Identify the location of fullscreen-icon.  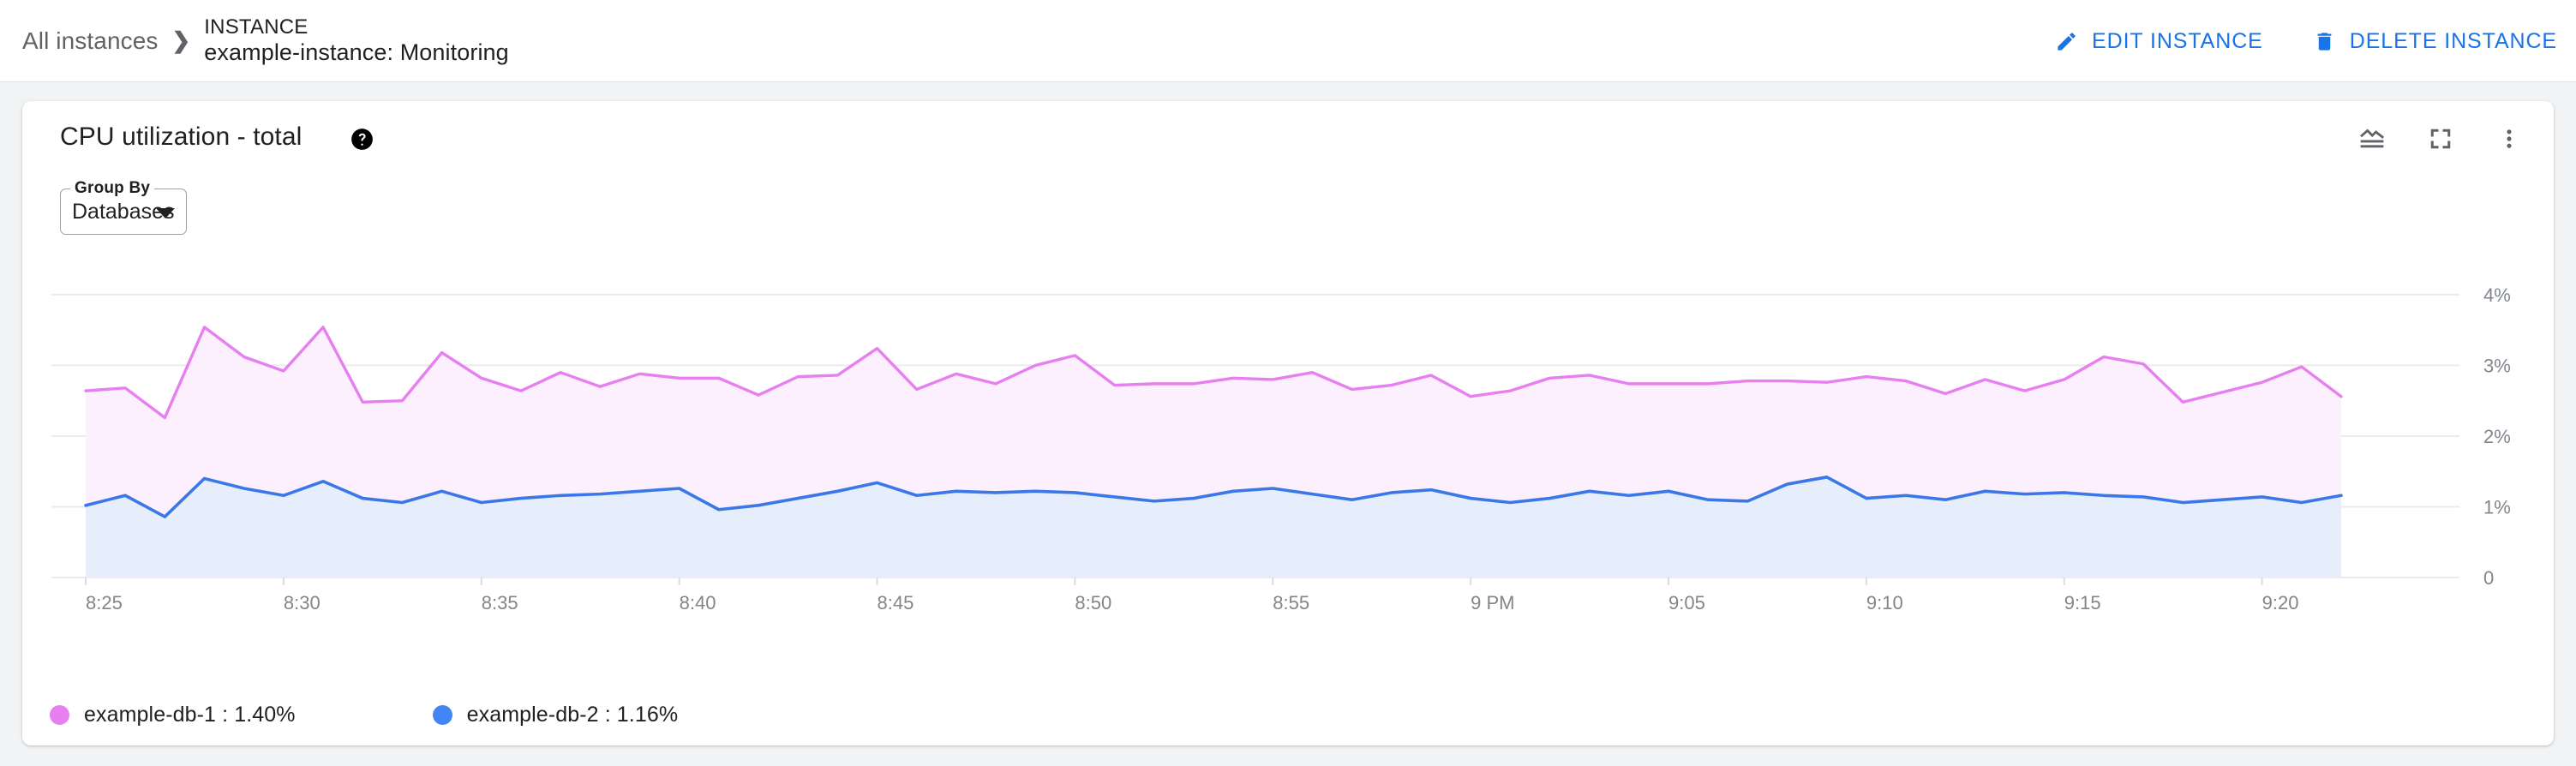
(2440, 138).